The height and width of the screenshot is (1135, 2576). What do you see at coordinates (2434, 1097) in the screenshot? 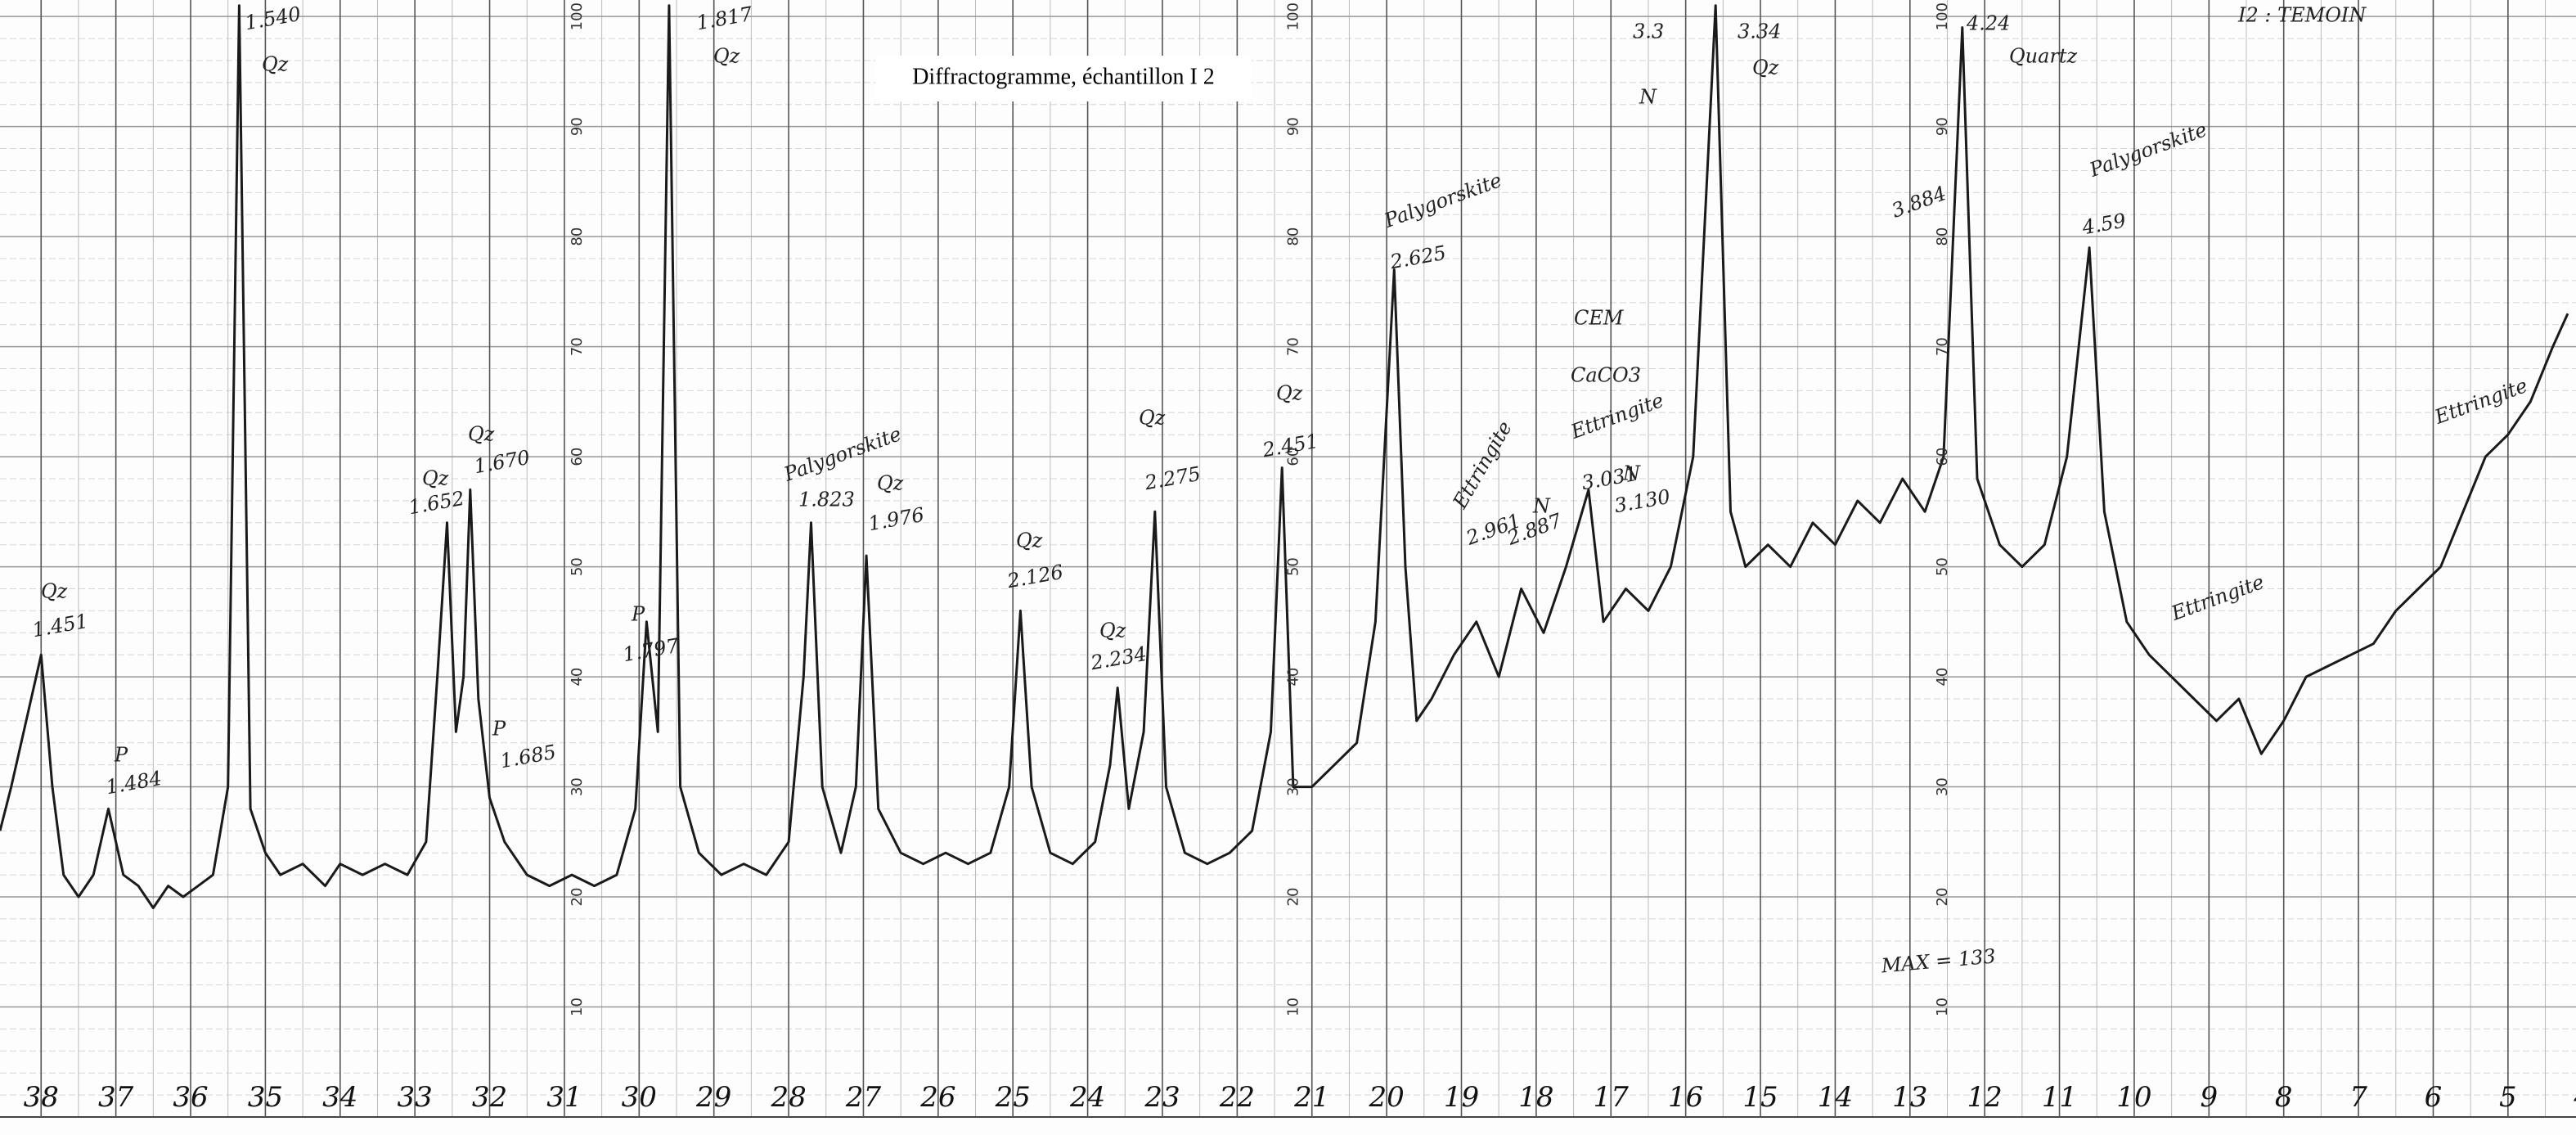
I see `x-tick-label: 6` at bounding box center [2434, 1097].